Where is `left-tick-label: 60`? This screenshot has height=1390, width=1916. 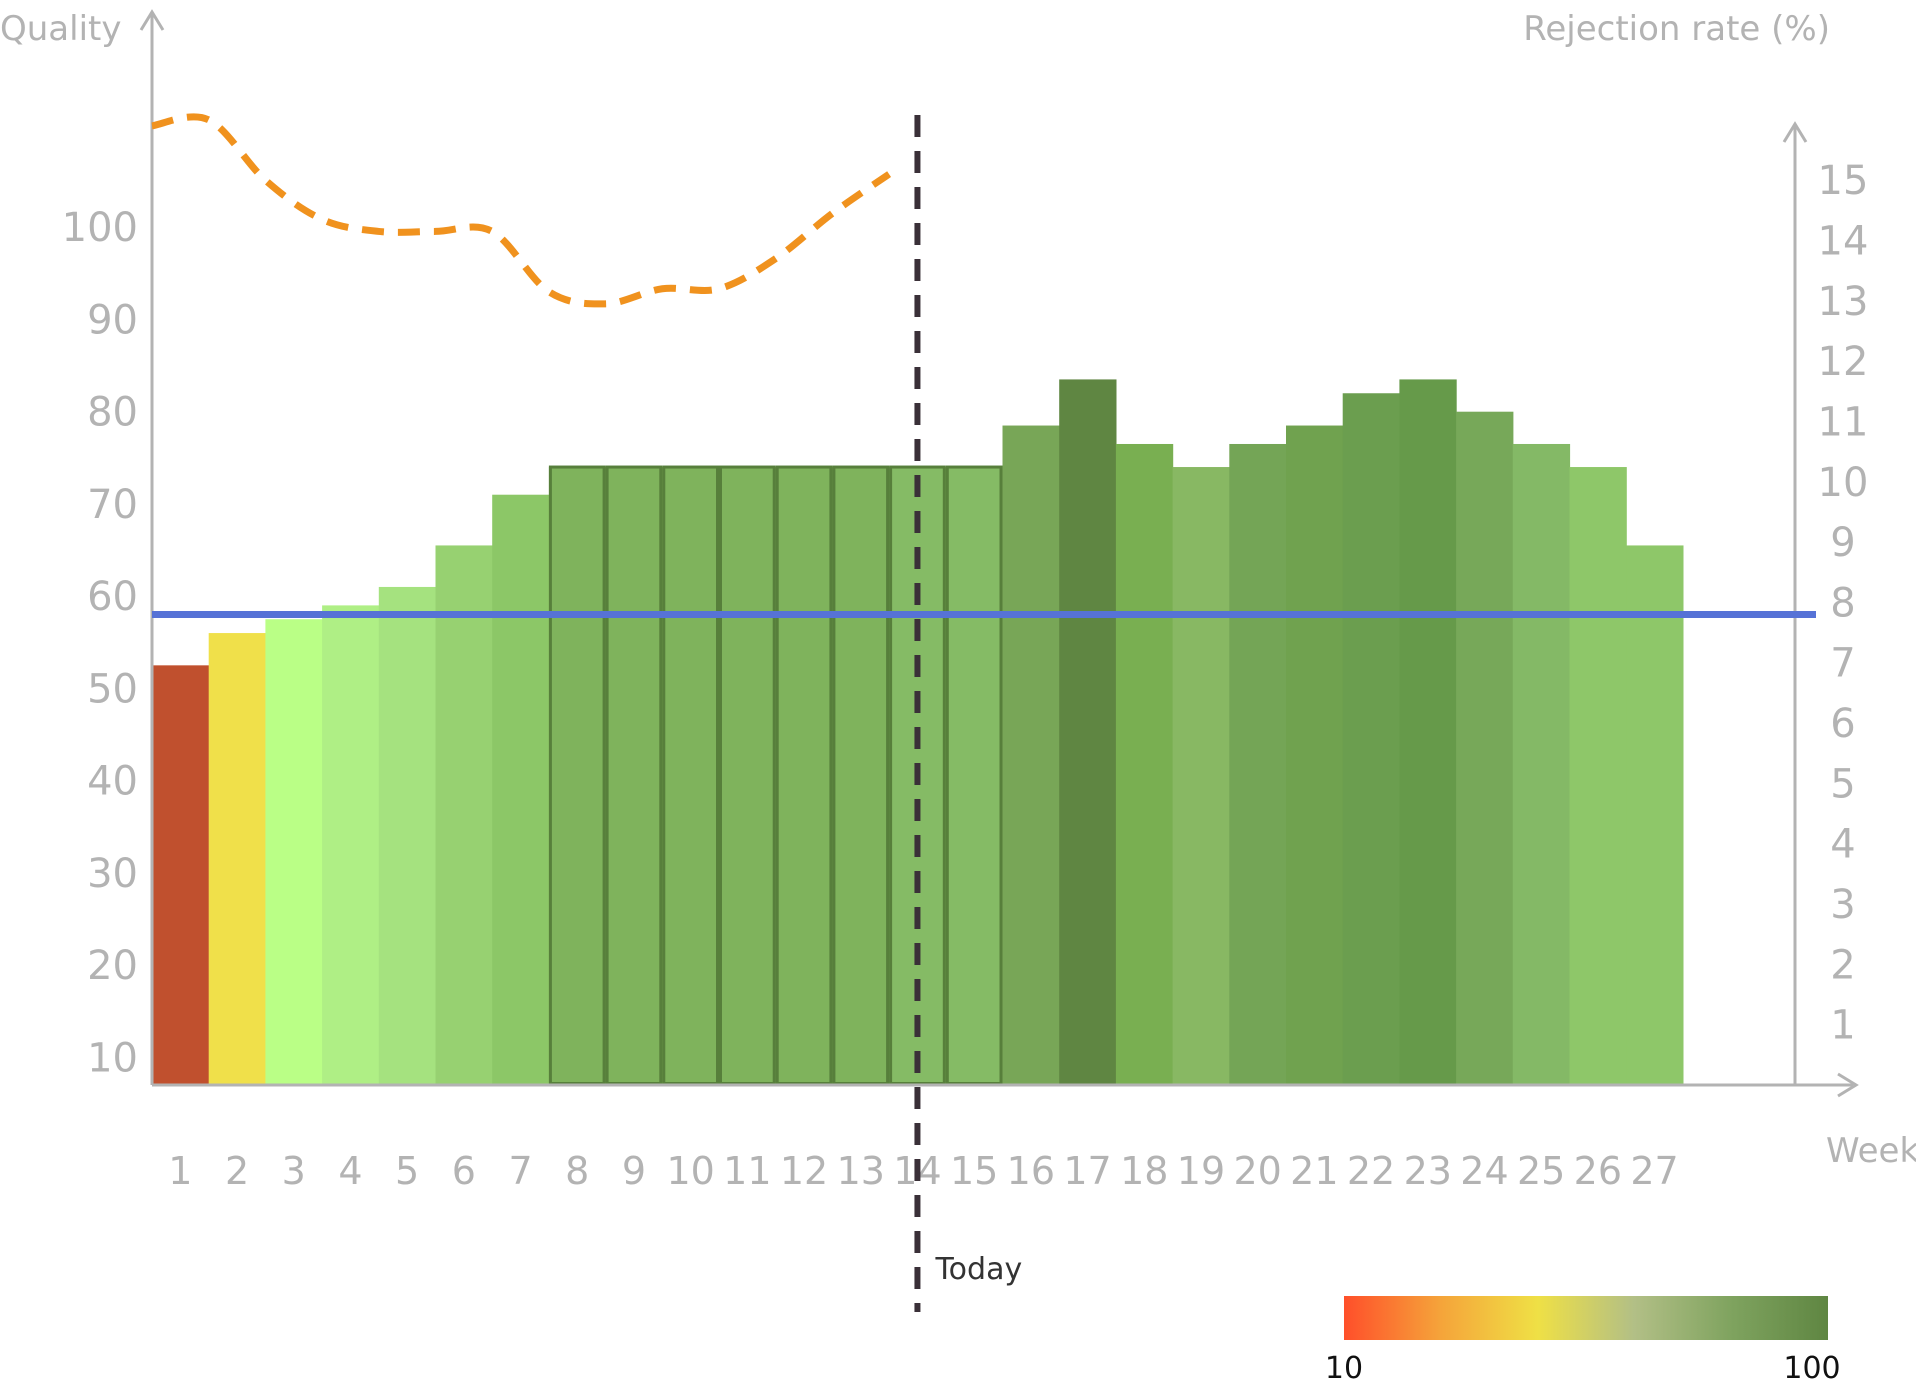
left-tick-label: 60 is located at coordinates (112, 597).